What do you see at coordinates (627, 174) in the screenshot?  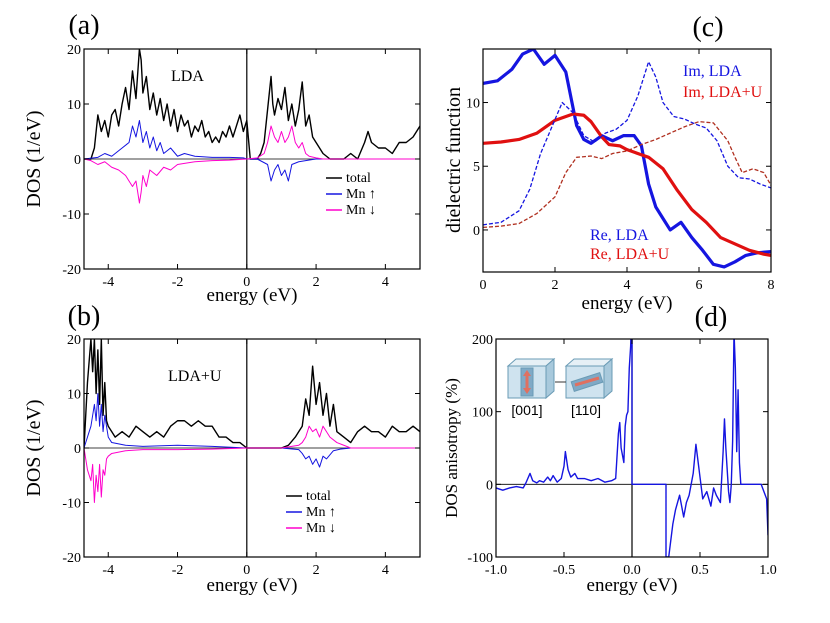 I see `series-im-lda-u` at bounding box center [627, 174].